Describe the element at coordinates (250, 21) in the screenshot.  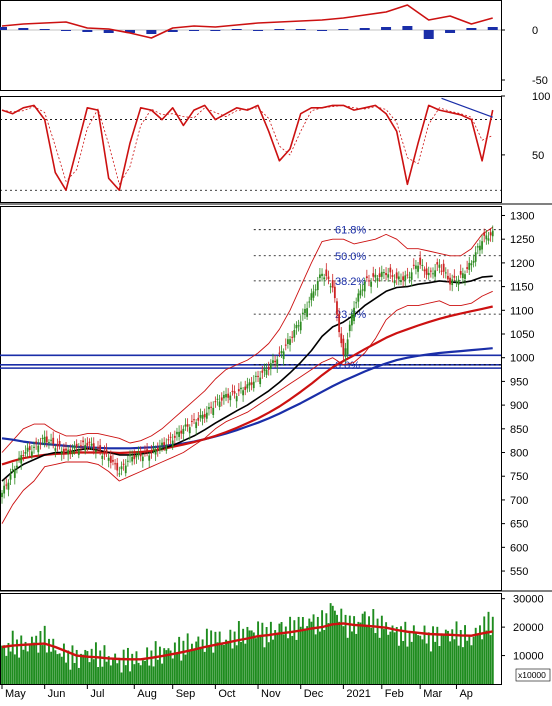
I see `macd-panel` at that location.